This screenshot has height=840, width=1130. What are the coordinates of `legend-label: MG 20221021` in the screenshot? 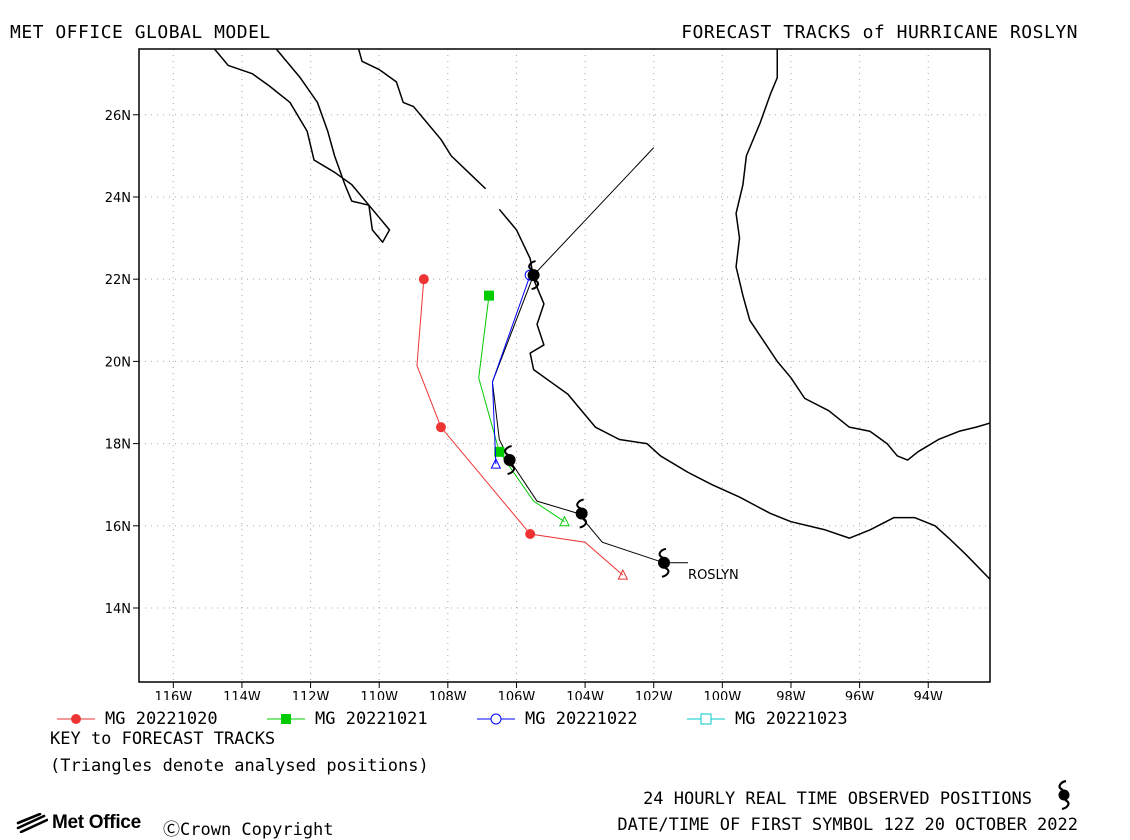 It's located at (371, 719).